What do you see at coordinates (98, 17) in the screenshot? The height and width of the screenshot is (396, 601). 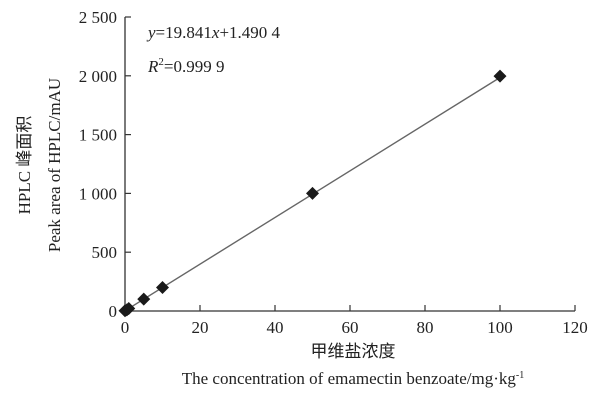 I see `y-tick-label: 2 500` at bounding box center [98, 17].